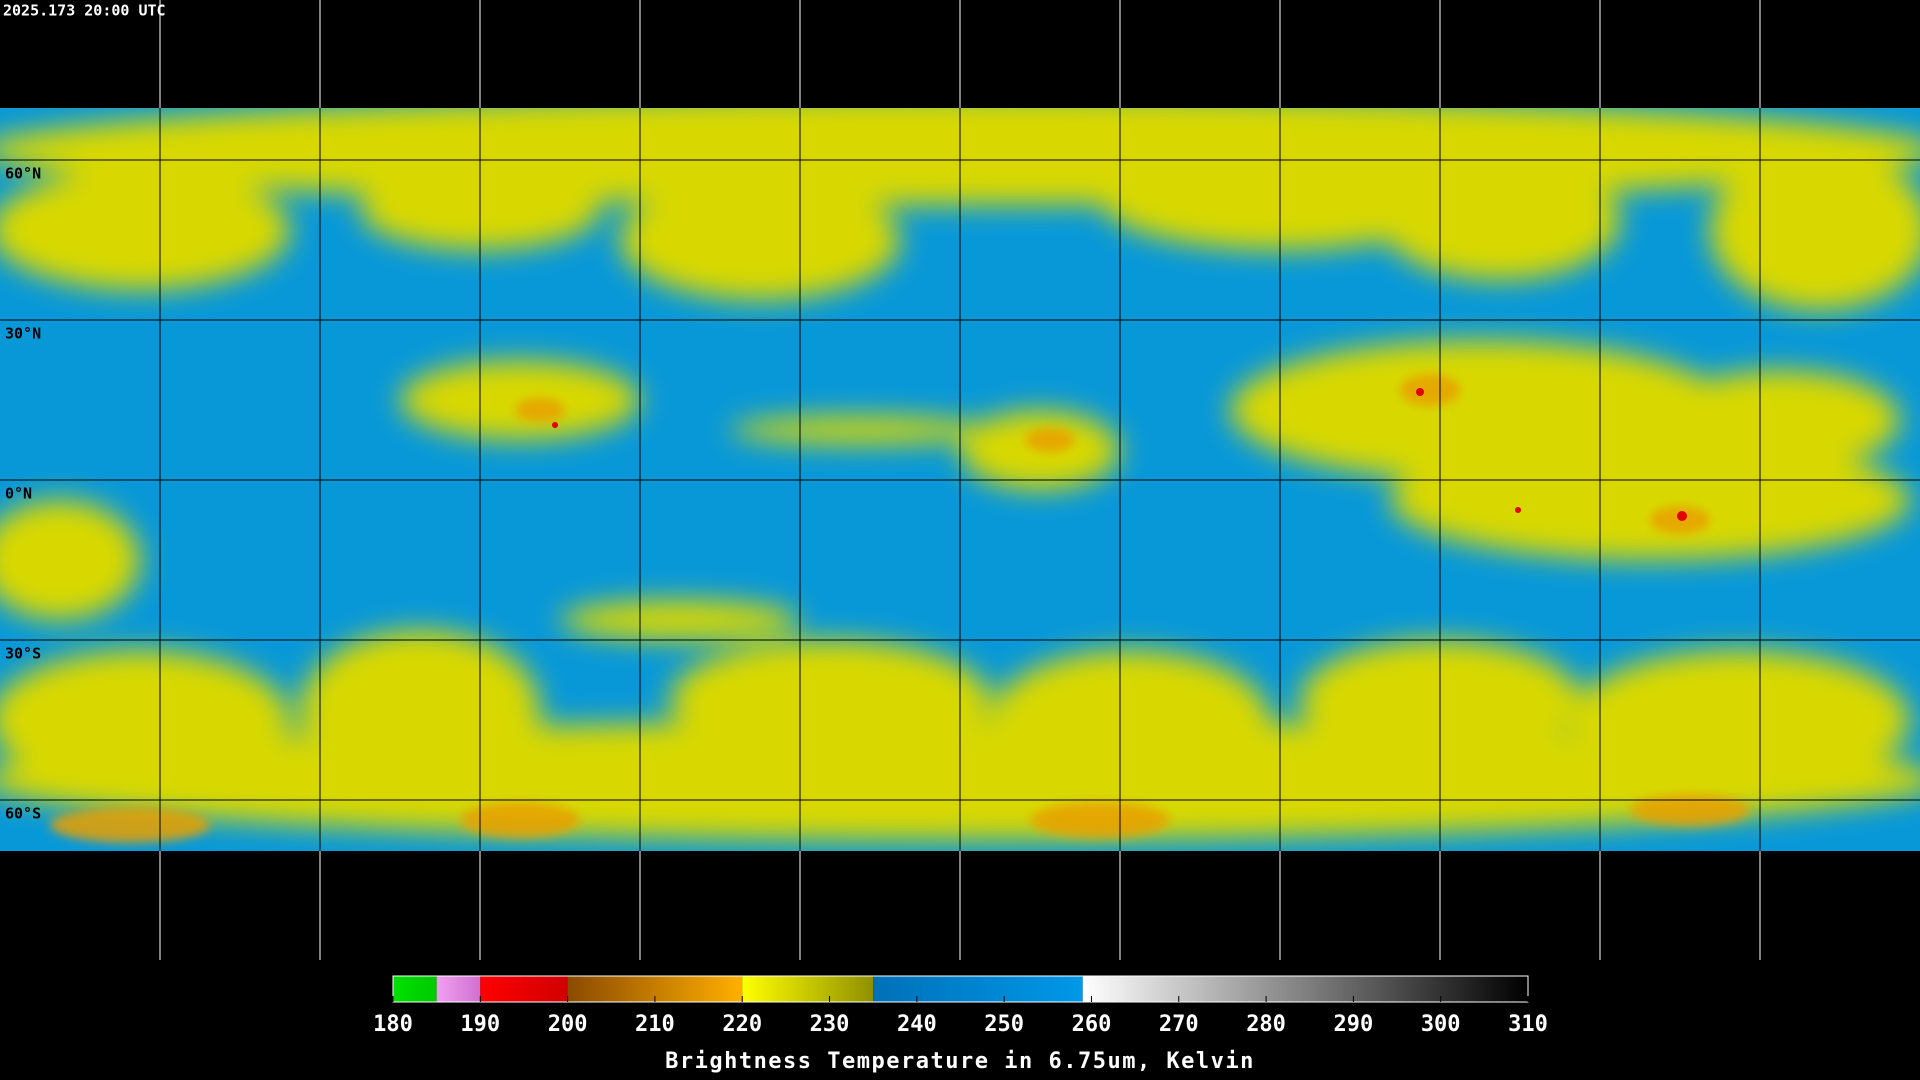 The width and height of the screenshot is (1920, 1080). I want to click on colorbar-tick-label: 310, so click(1528, 1024).